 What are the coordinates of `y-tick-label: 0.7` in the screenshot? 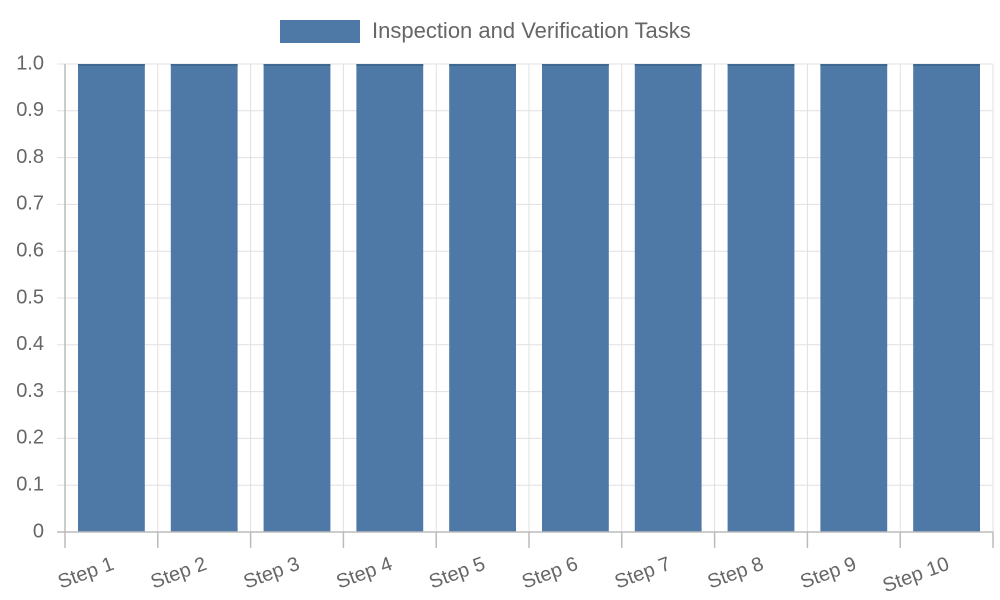 It's located at (30, 204).